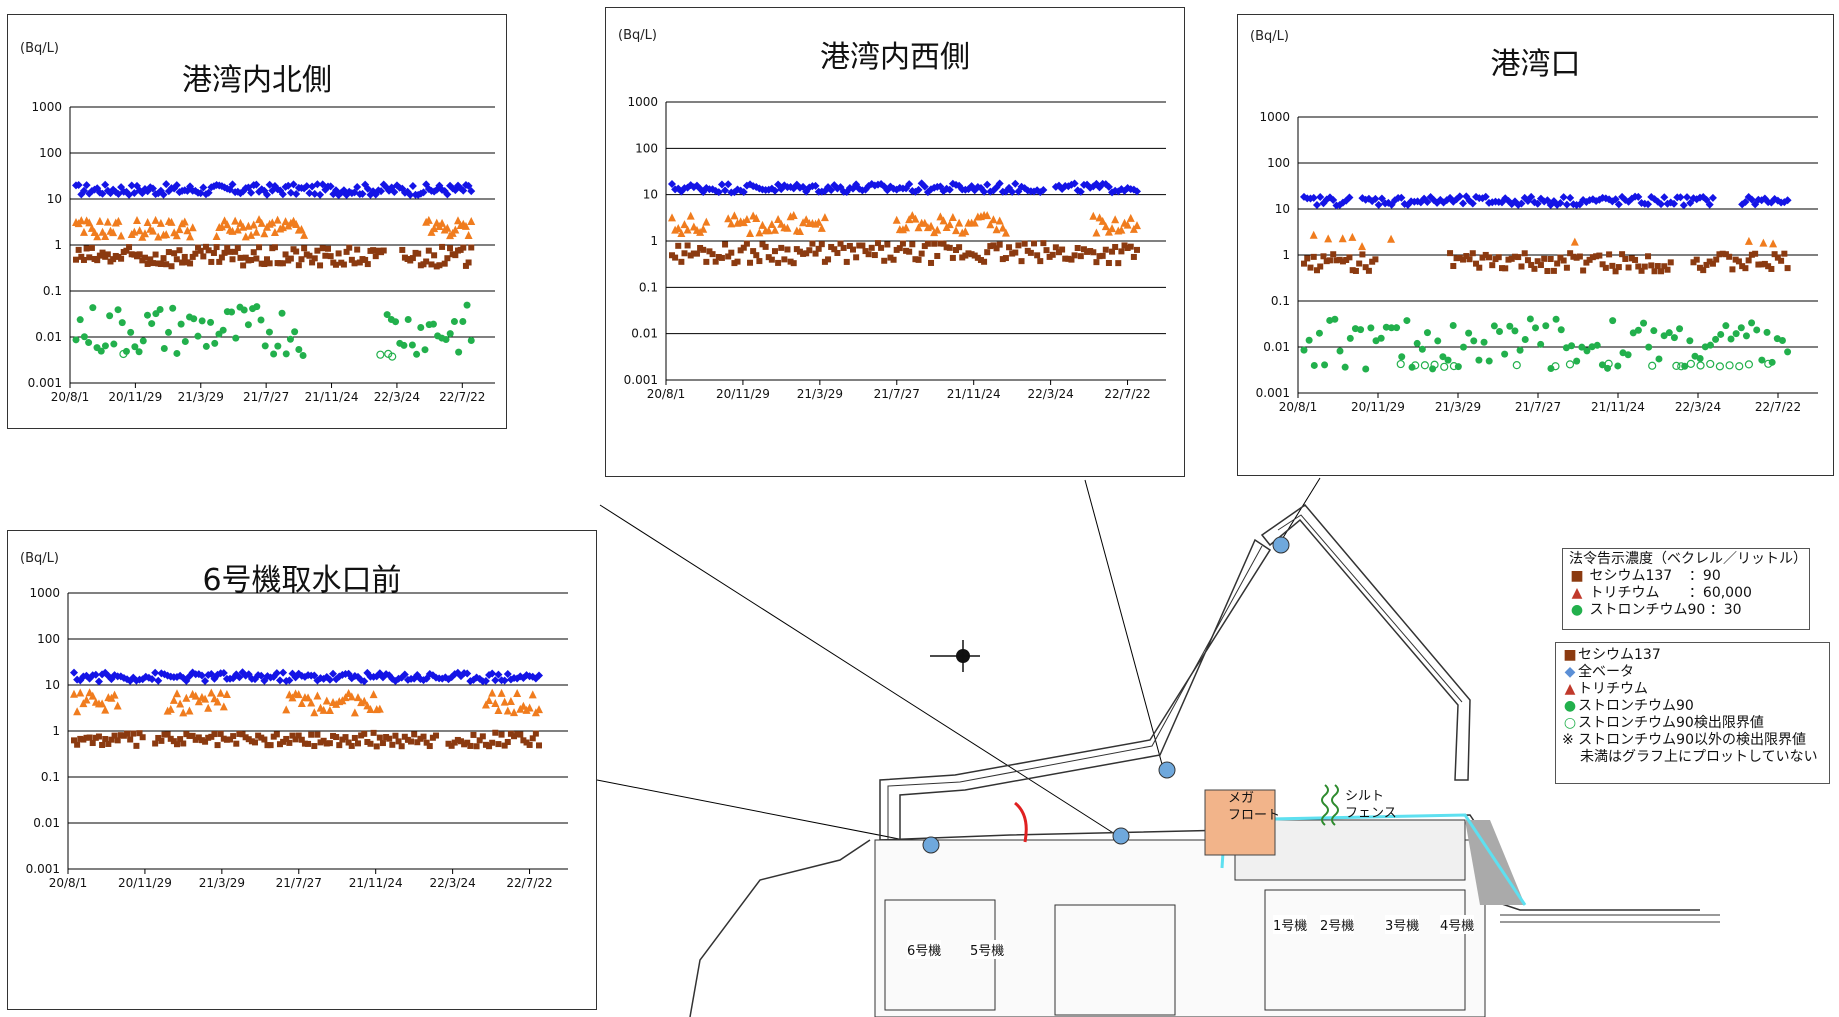  What do you see at coordinates (1241, 798) in the screenshot?
I see `mega-float-label-1: メガ` at bounding box center [1241, 798].